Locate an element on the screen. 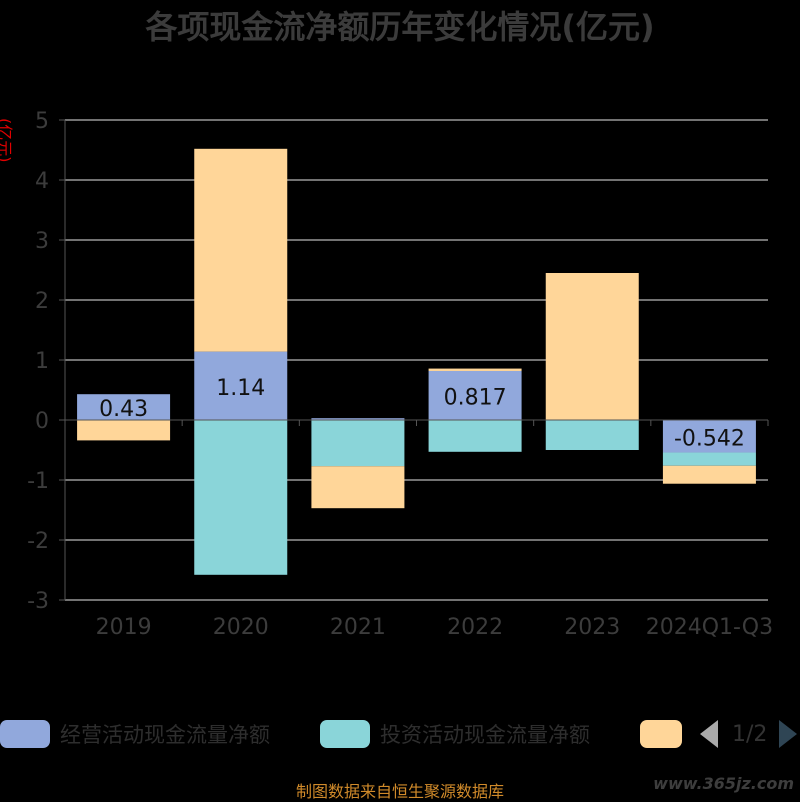 Image resolution: width=800 pixels, height=802 pixels. x-tick-label: 2021 is located at coordinates (358, 627).